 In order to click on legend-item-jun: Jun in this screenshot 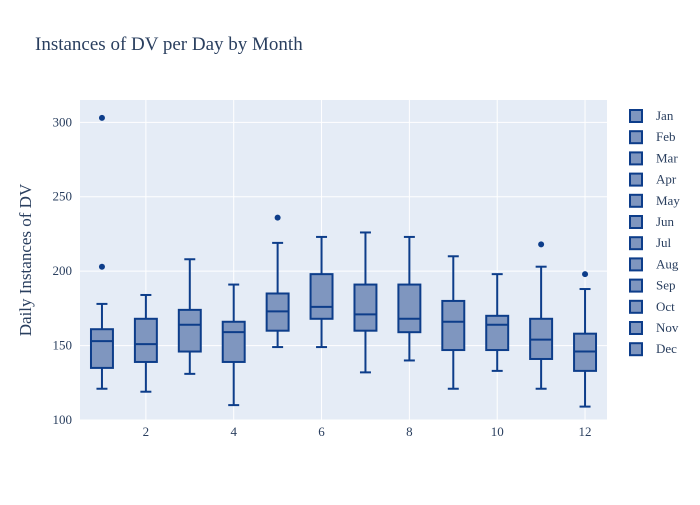, I will do `click(652, 221)`.